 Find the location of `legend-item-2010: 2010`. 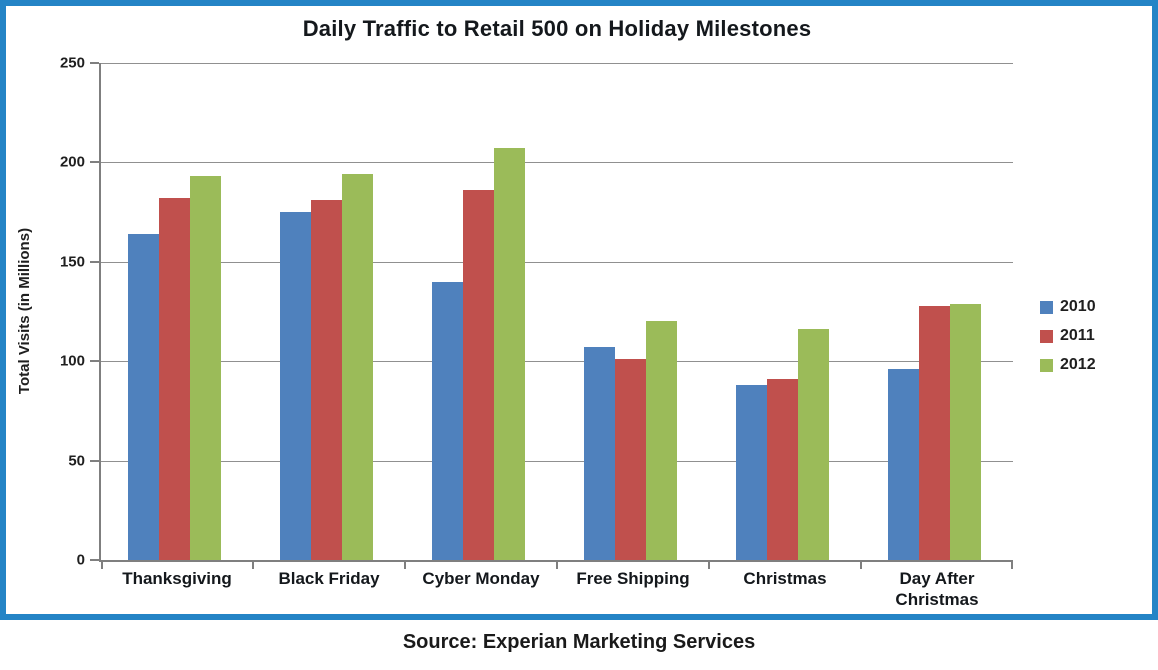

legend-item-2010: 2010 is located at coordinates (1068, 307).